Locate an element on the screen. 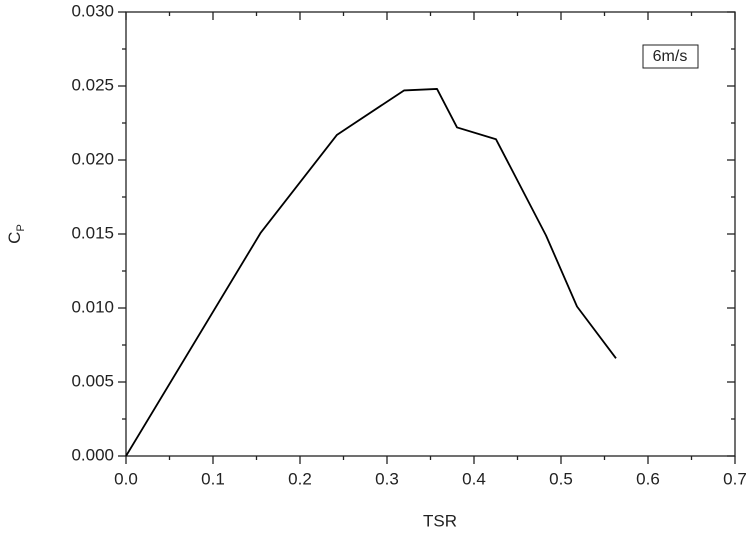 Image resolution: width=750 pixels, height=534 pixels. y-axis-label-main: C is located at coordinates (14, 238).